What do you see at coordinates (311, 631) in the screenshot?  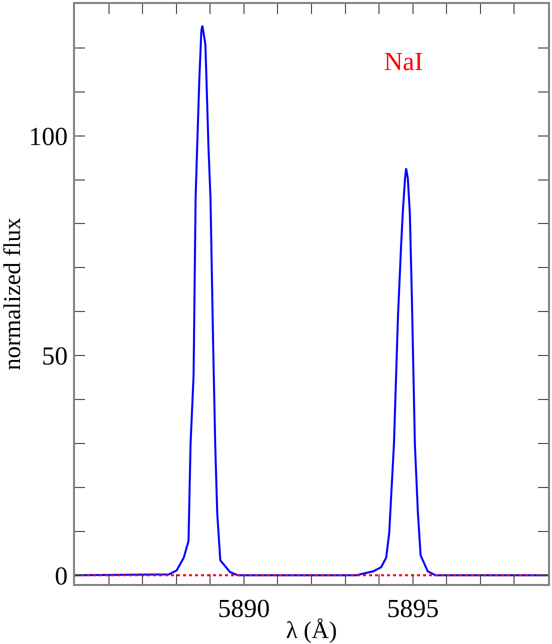 I see `x-axis-title: λ (Å)` at bounding box center [311, 631].